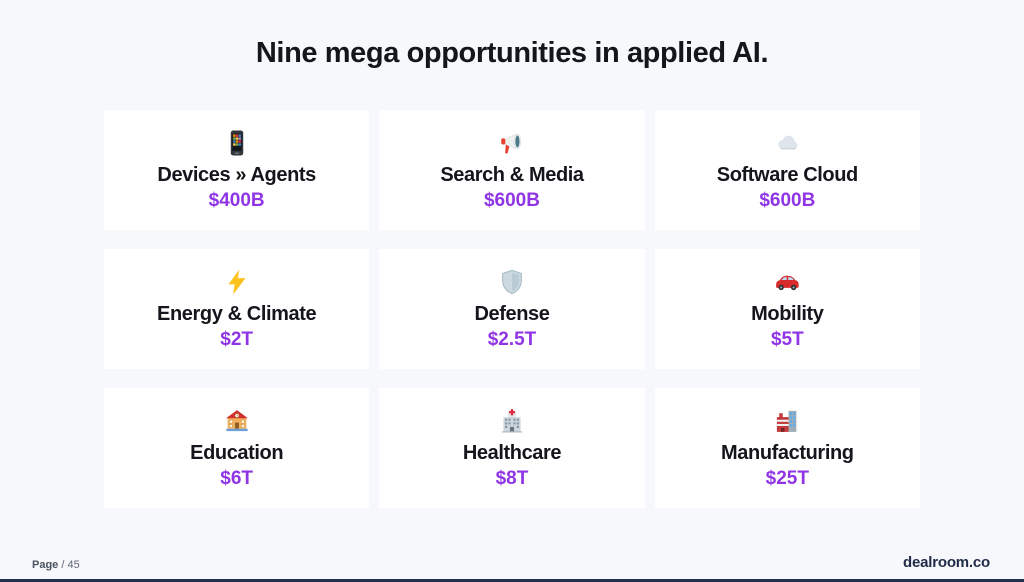 This screenshot has height=582, width=1024. What do you see at coordinates (512, 421) in the screenshot?
I see `hospital-icon` at bounding box center [512, 421].